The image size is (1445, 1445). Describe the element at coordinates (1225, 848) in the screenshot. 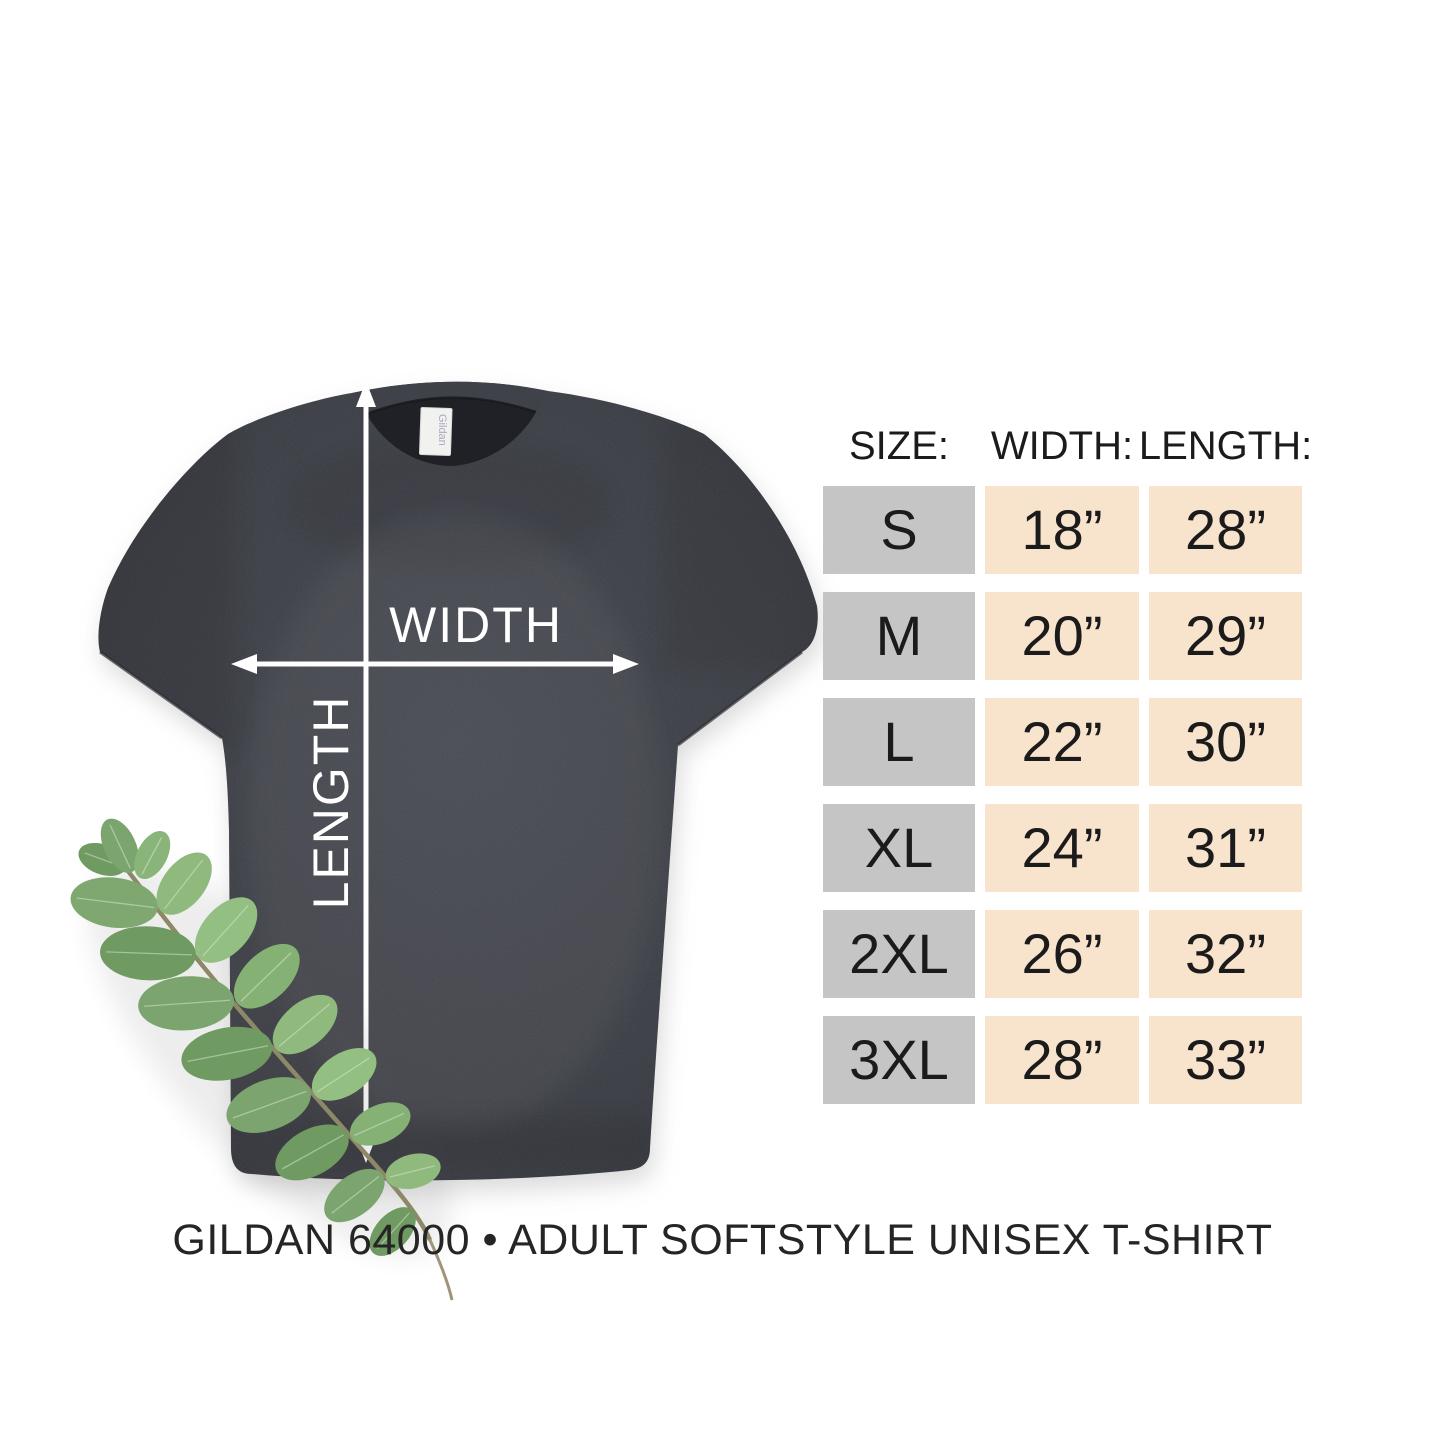

I see `length-cell-xl: 31”` at that location.